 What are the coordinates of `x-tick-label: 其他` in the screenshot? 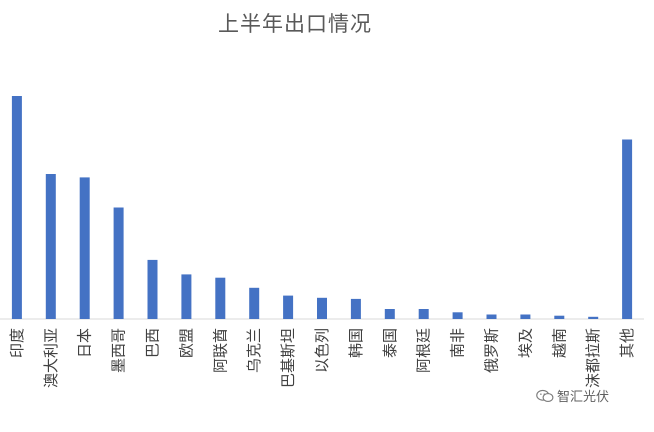 It's located at (627, 343).